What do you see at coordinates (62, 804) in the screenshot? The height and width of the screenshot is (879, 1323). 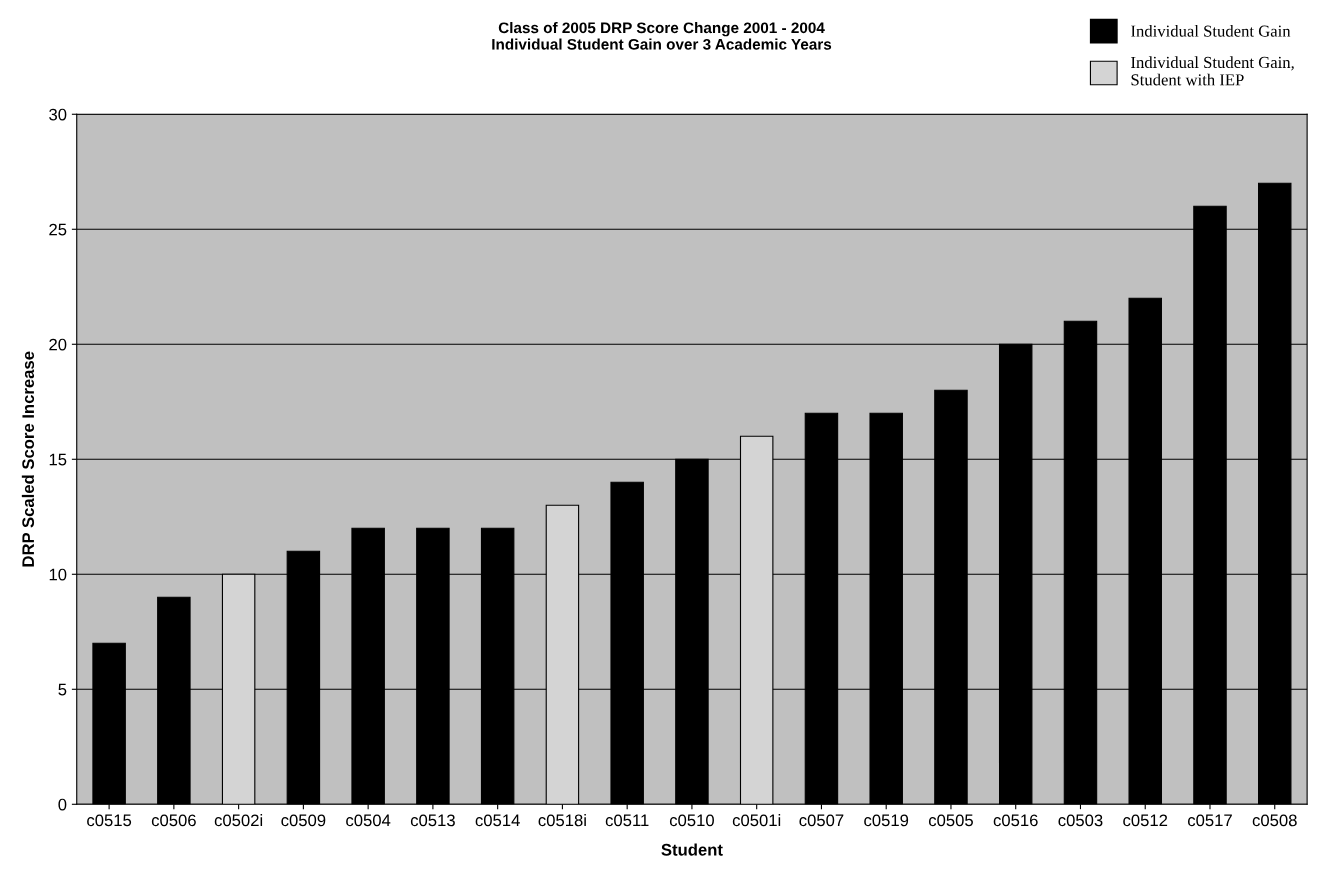 I see `y-tick-label: 0` at bounding box center [62, 804].